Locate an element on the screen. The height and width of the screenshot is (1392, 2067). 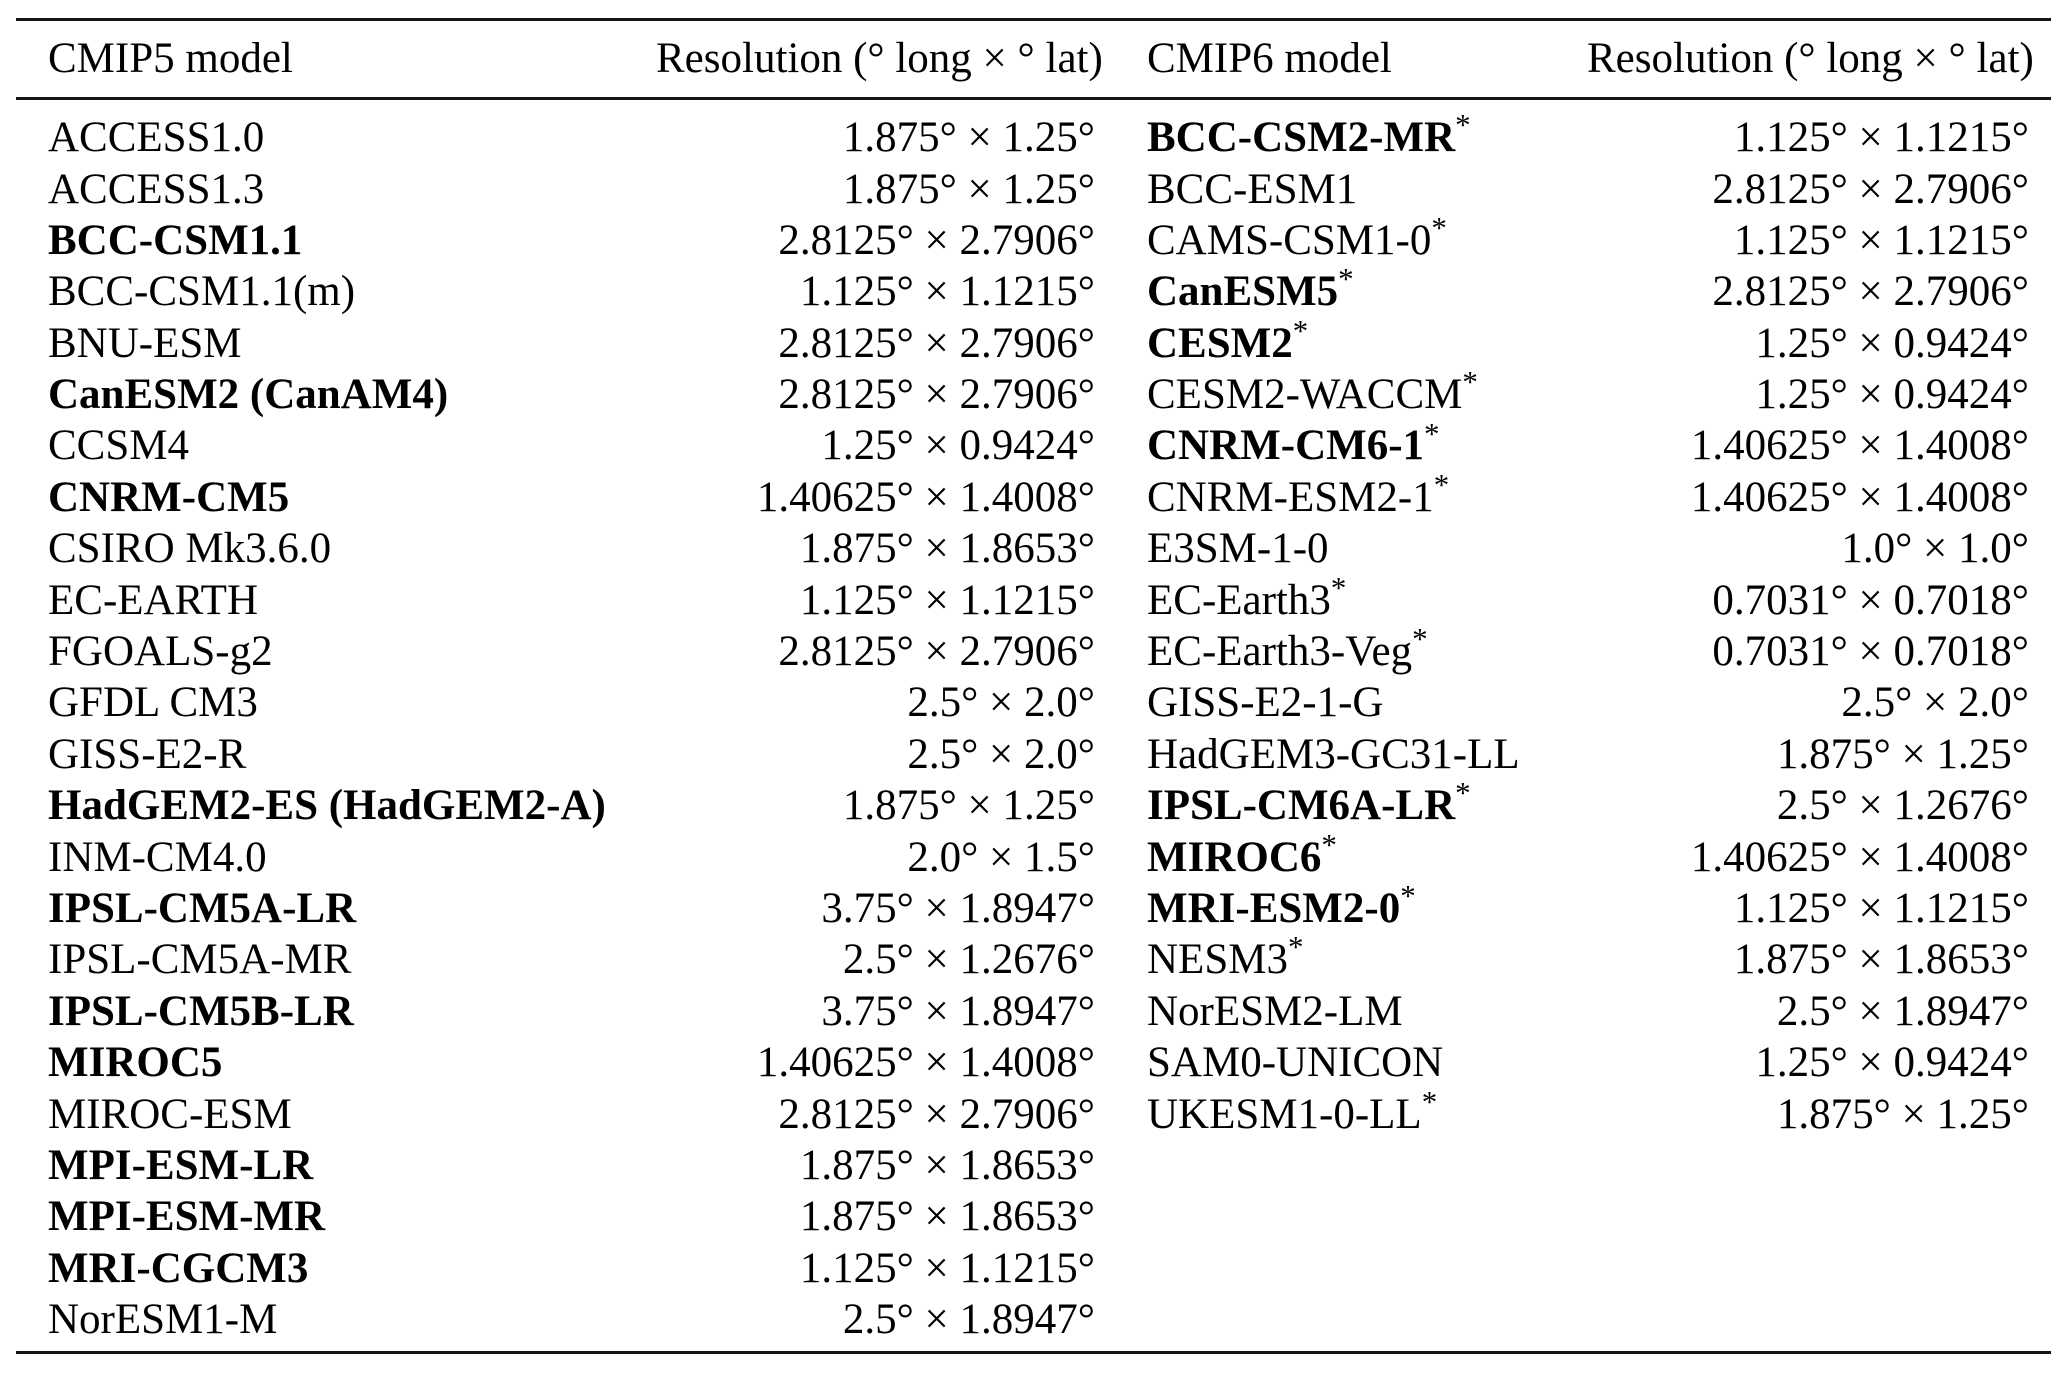
header-cmip5-resolution: Resolution (° long × ° lat) is located at coordinates (879, 59).